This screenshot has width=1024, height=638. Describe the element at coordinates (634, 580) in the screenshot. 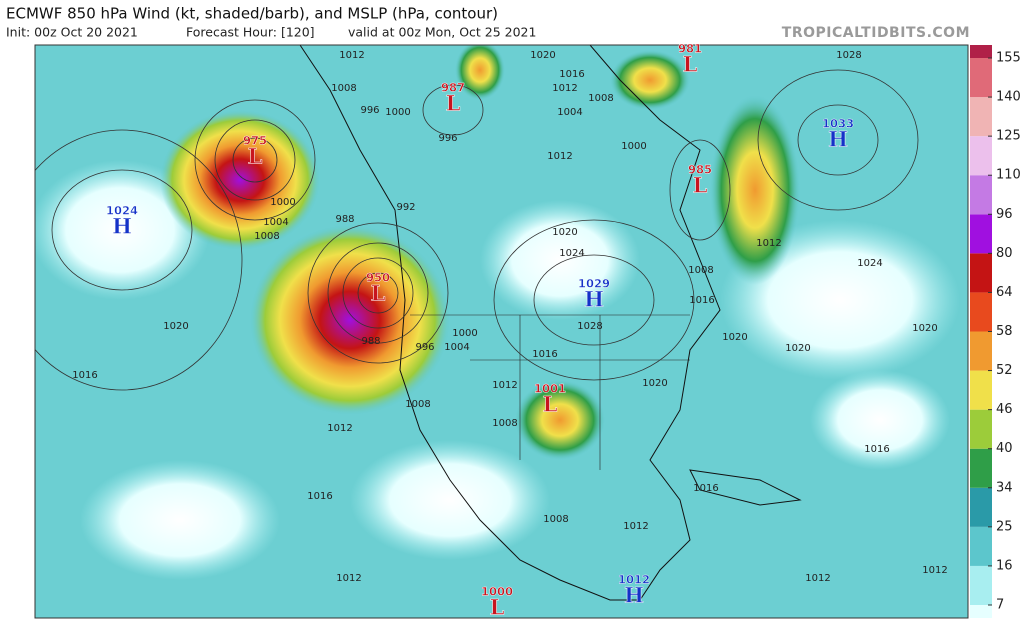

I see `pressure-value: 1012` at that location.